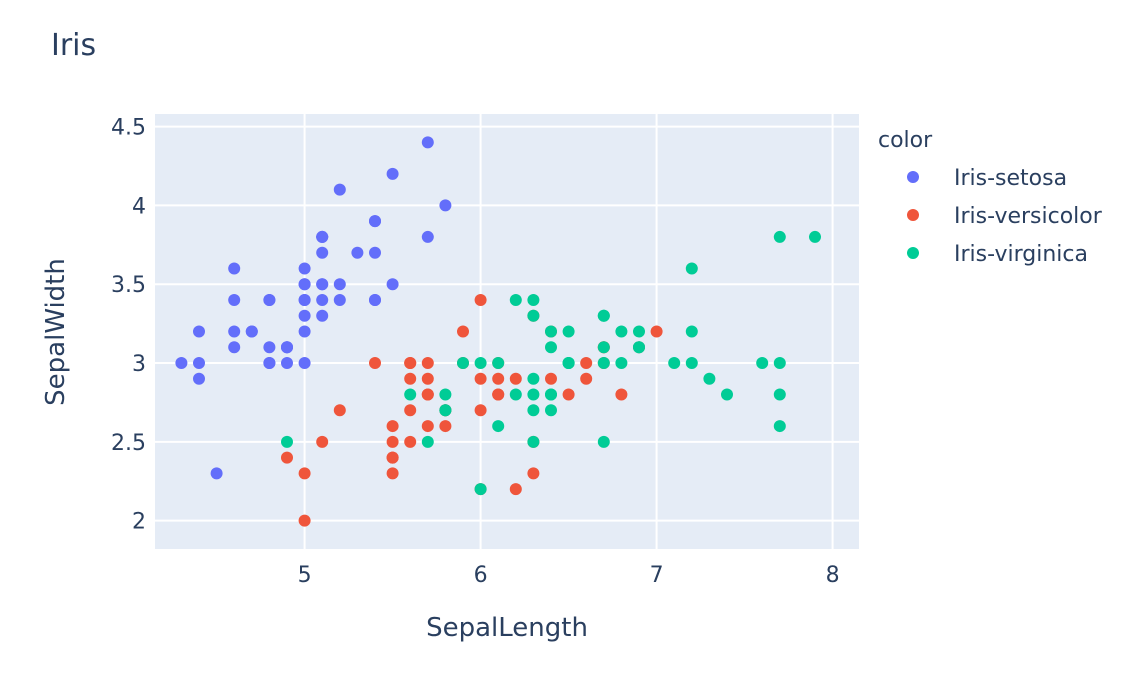 The width and height of the screenshot is (1142, 690). What do you see at coordinates (507, 628) in the screenshot?
I see `x-axis-title: SepalLength` at bounding box center [507, 628].